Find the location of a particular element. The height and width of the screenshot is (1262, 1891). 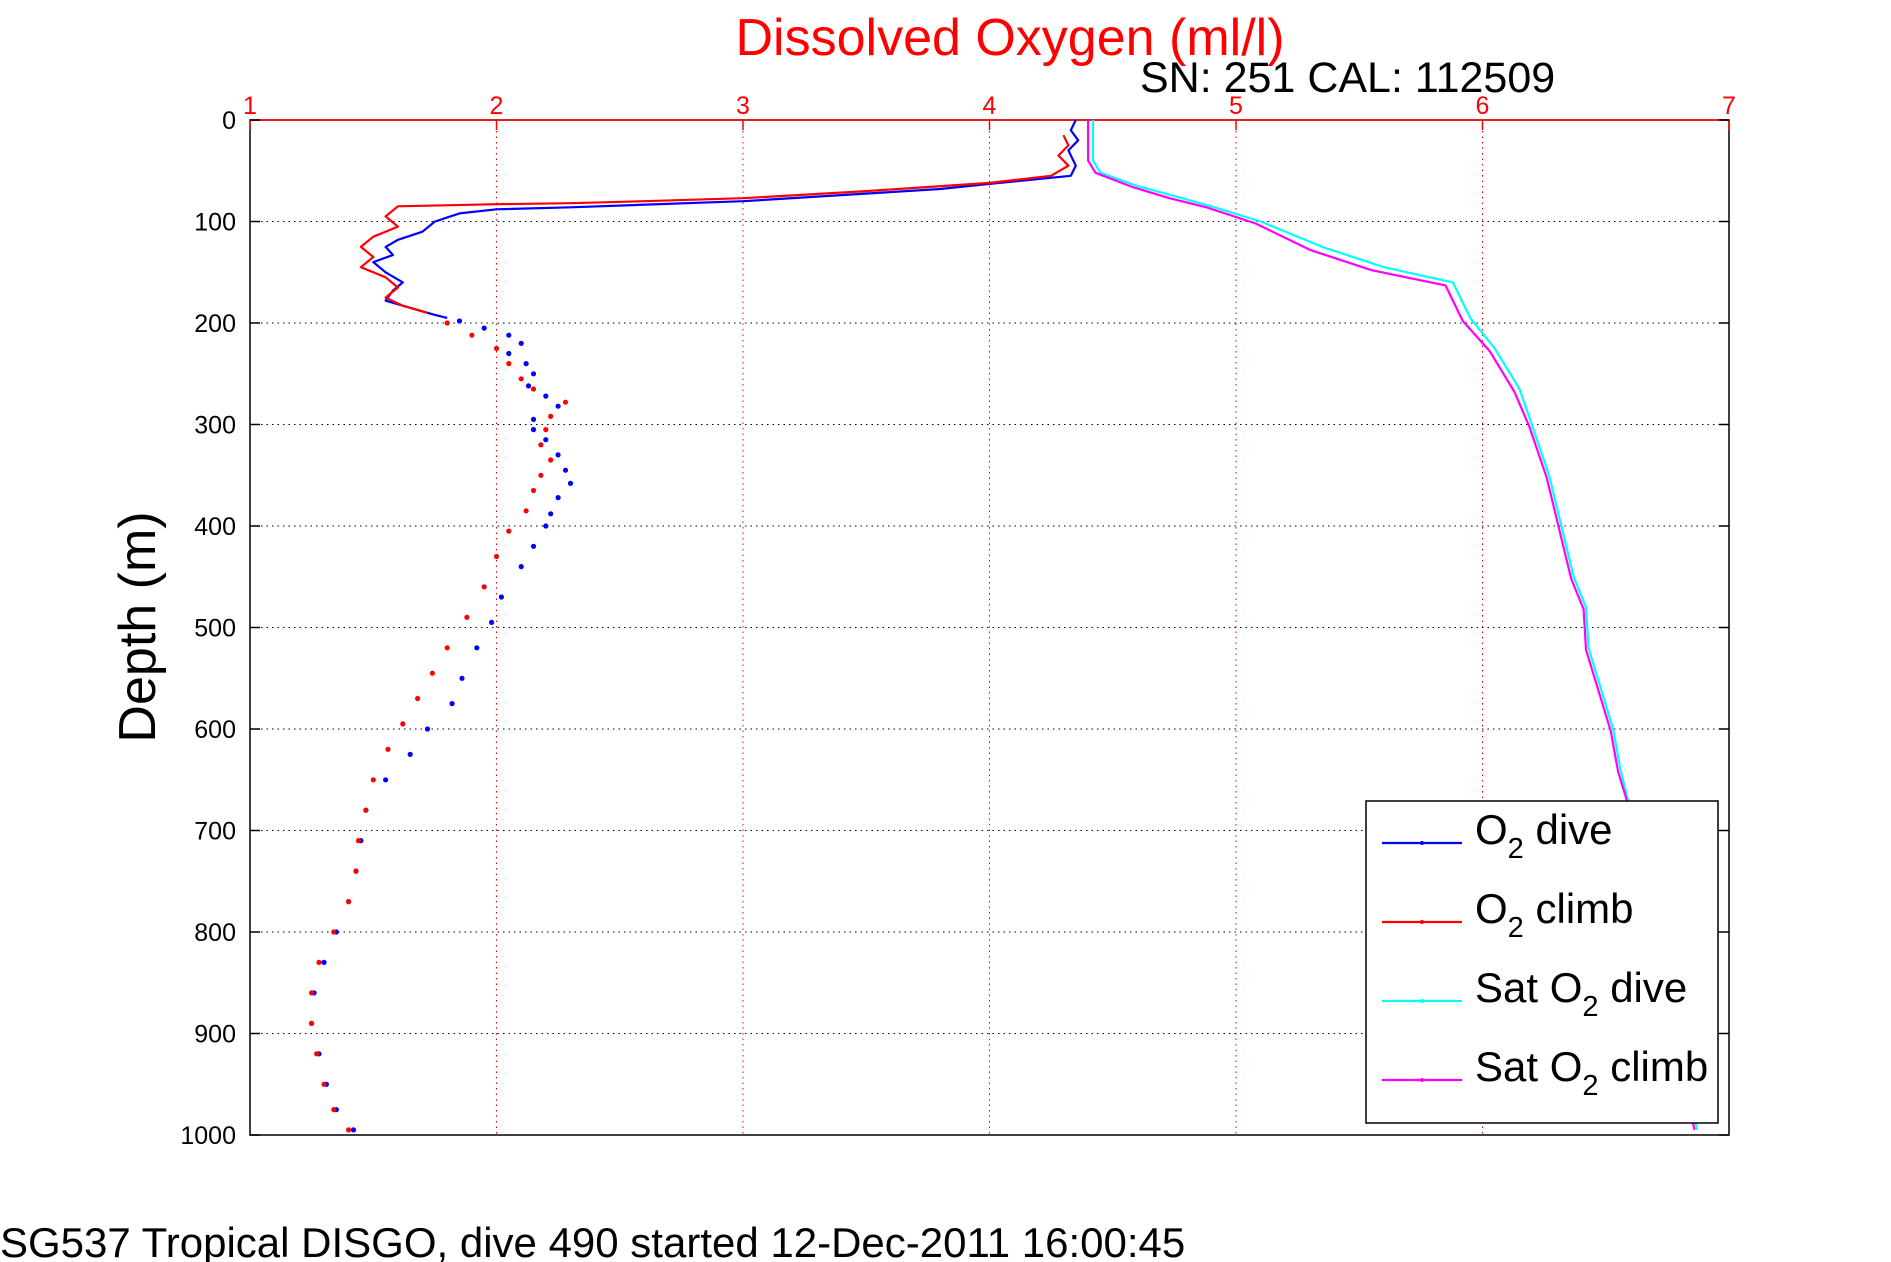

legend-box is located at coordinates (1542, 962).